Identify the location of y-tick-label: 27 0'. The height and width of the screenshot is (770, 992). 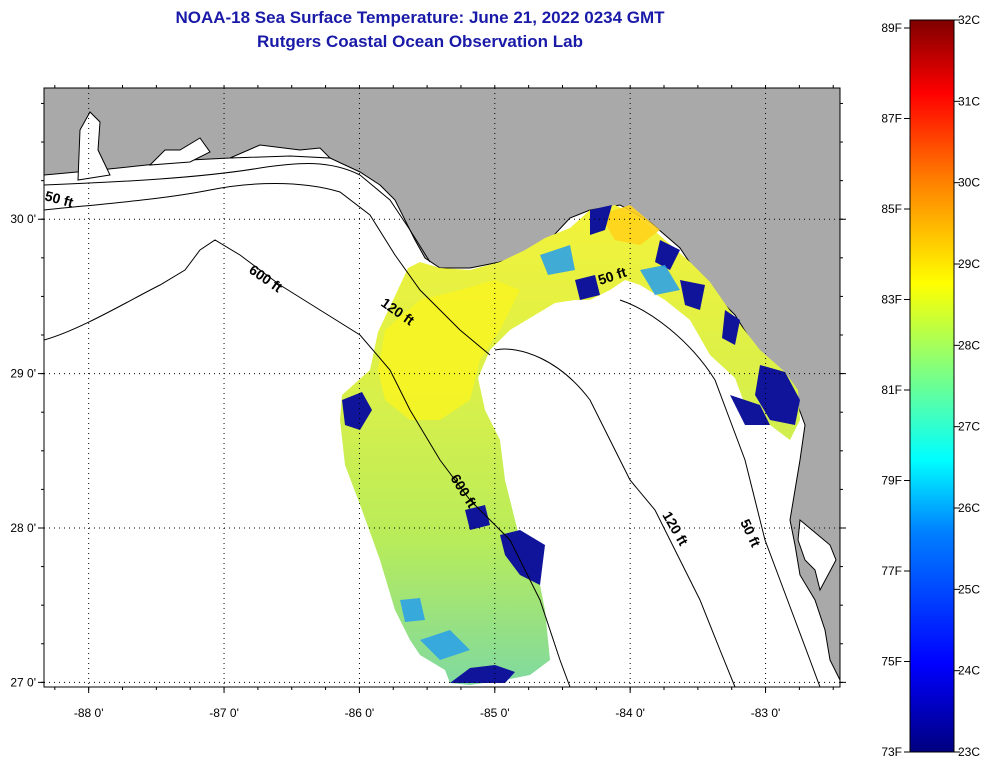
(23, 682).